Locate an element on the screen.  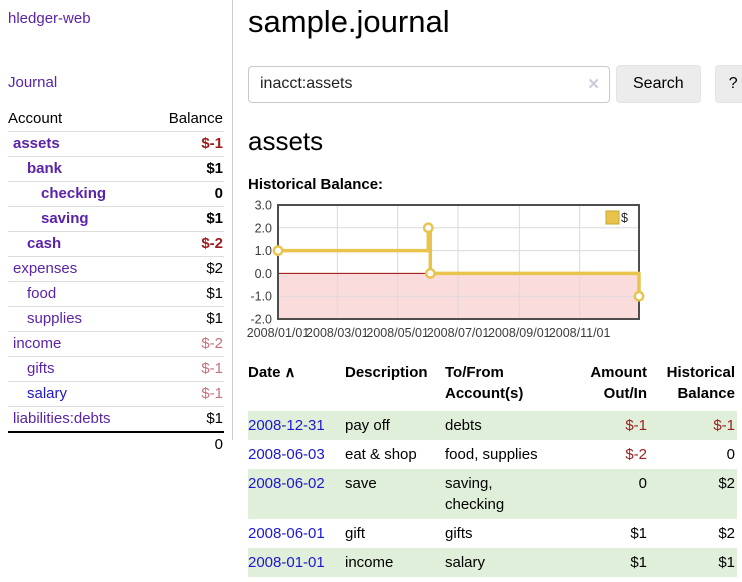
svg-text: 2008/03/01 is located at coordinates (337, 333).